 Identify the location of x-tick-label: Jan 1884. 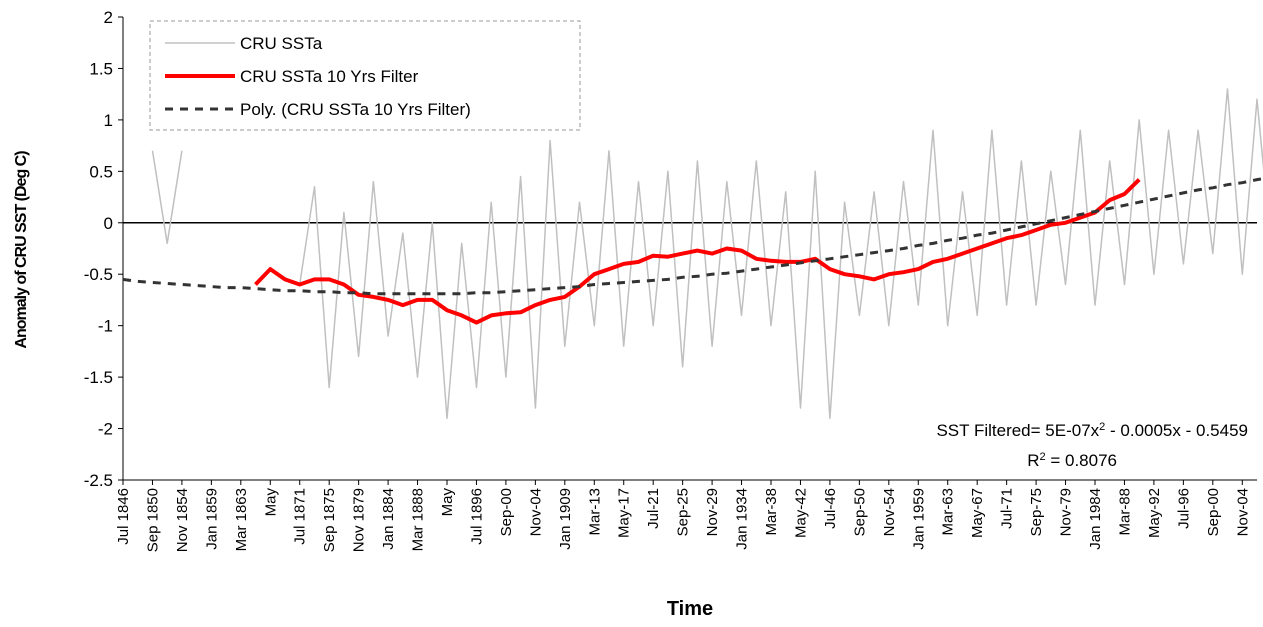
(388, 519).